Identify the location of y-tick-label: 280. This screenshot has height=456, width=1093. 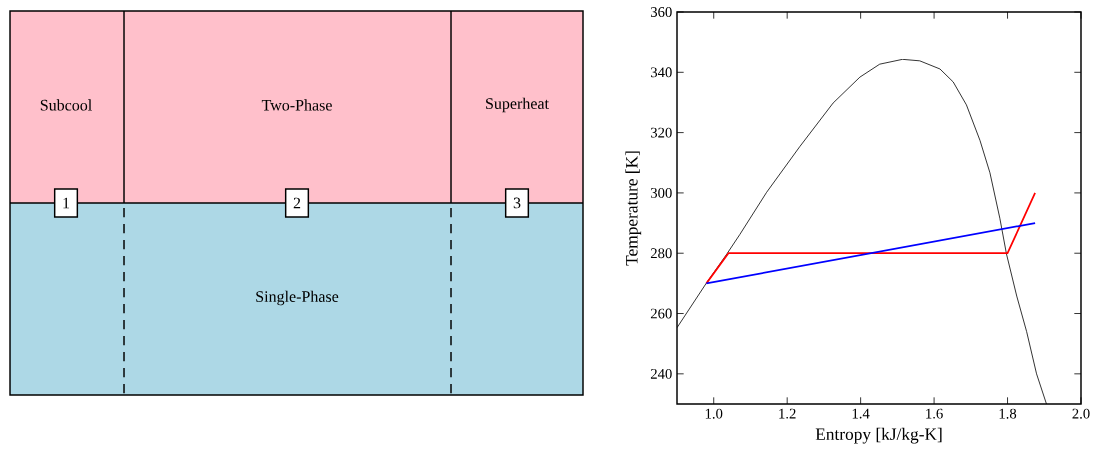
(661, 253).